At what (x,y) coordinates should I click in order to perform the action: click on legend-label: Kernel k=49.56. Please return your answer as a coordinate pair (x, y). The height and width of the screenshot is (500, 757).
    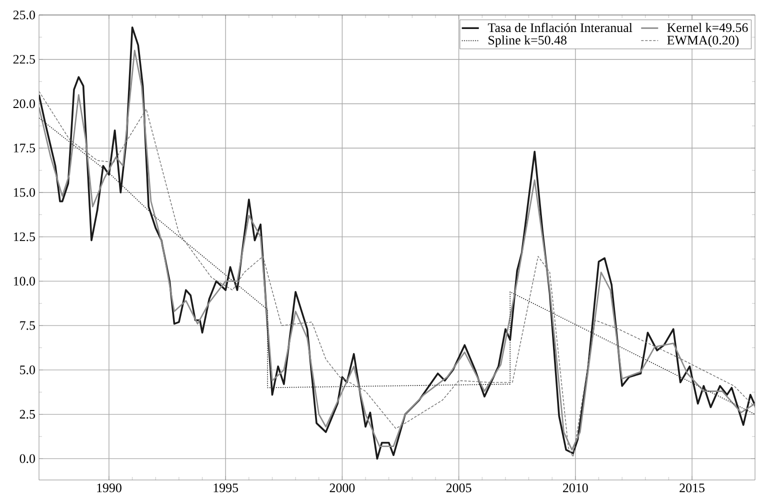
    Looking at the image, I should click on (707, 27).